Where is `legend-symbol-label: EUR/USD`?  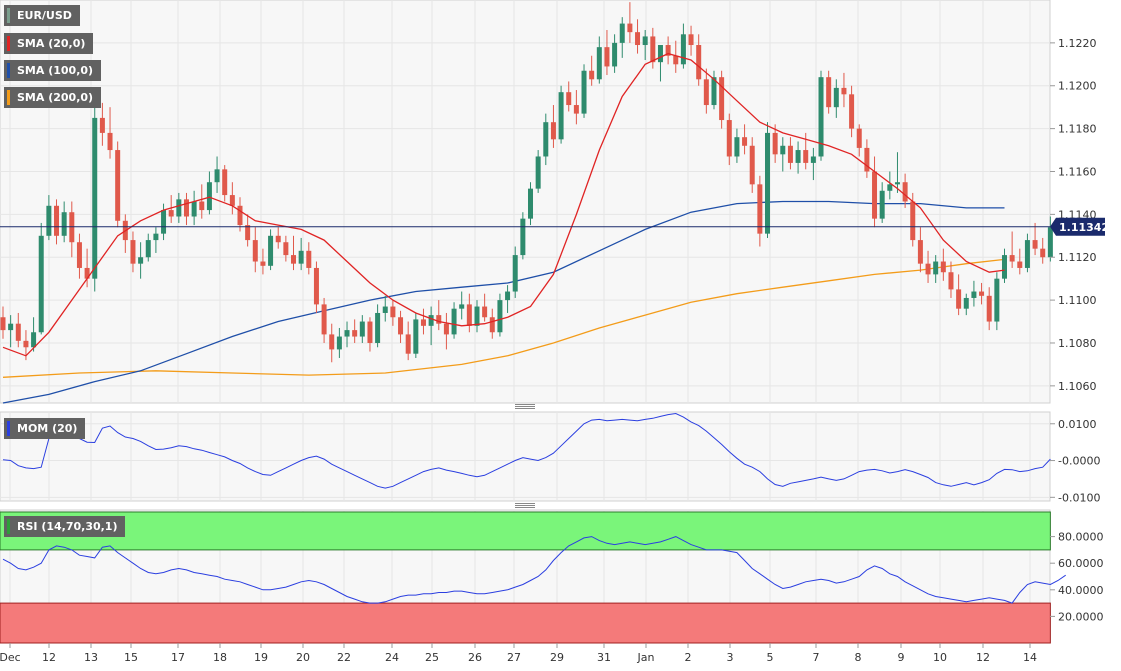 legend-symbol-label: EUR/USD is located at coordinates (44, 15).